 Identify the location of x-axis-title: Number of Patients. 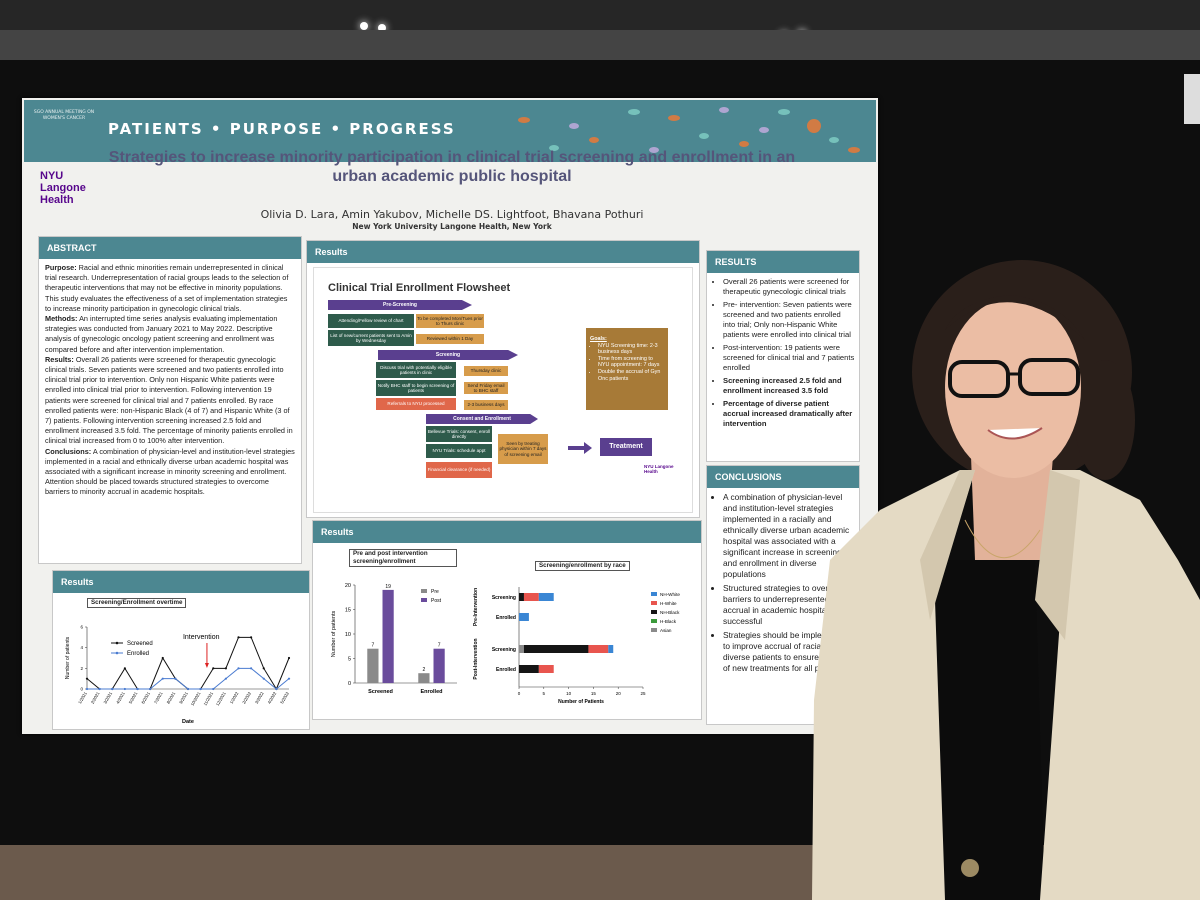
(581, 702).